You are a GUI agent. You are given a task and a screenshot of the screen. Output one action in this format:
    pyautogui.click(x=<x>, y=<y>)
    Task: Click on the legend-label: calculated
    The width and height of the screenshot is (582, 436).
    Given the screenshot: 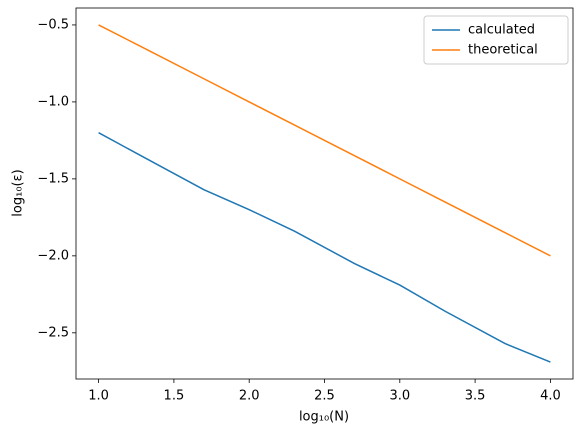 What is the action you would take?
    pyautogui.click(x=501, y=30)
    